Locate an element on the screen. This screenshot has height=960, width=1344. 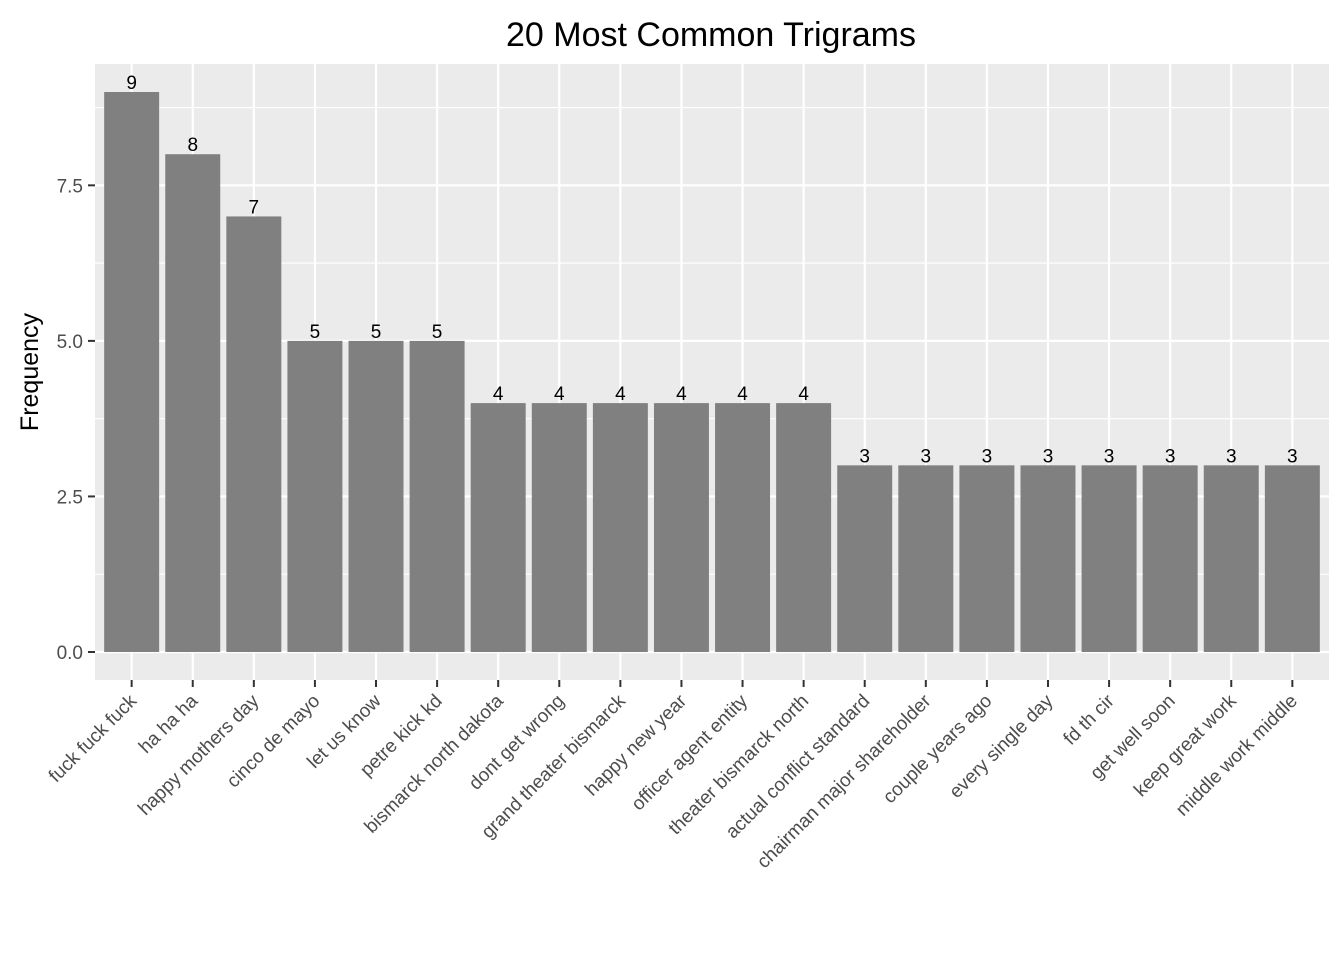
y-tick-label: 2.5 is located at coordinates (70, 497).